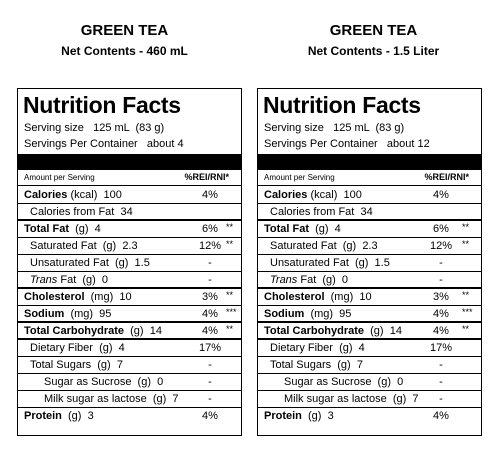 The width and height of the screenshot is (498, 458). Describe the element at coordinates (373, 51) in the screenshot. I see `net-contents: Net Contents - 1.5 Liter` at that location.